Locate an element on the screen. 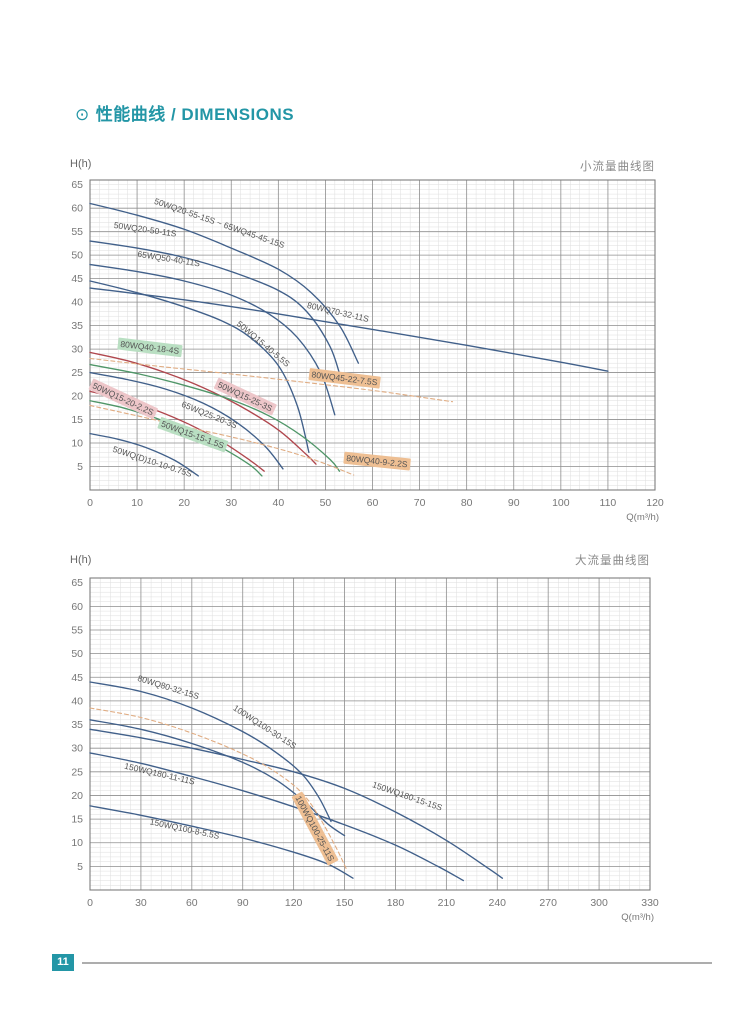 The image size is (750, 1017). x-tick-label: 110 is located at coordinates (608, 503).